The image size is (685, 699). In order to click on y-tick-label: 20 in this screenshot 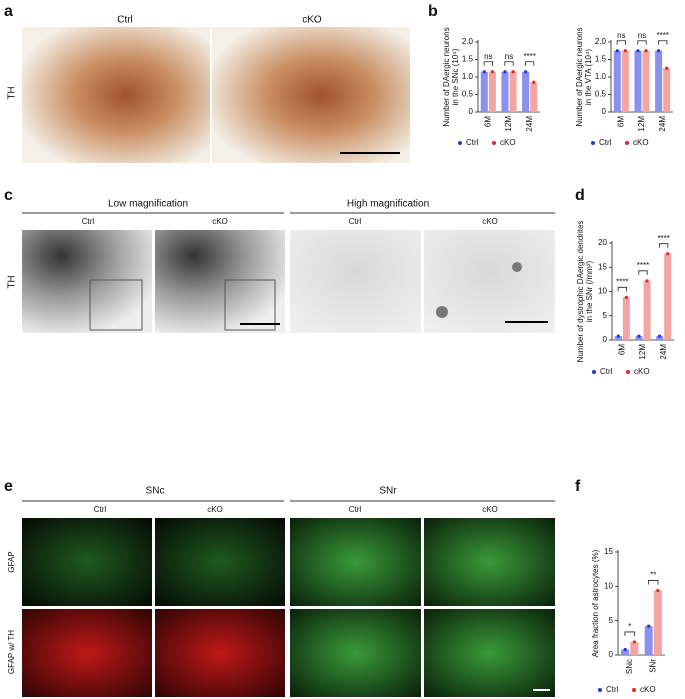, I will do `click(602, 242)`.